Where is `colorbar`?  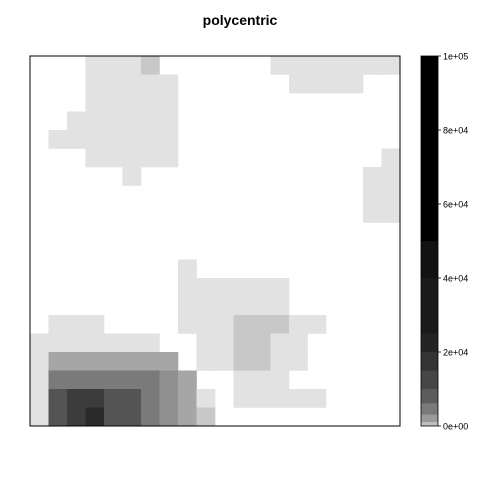
colorbar is located at coordinates (429, 241).